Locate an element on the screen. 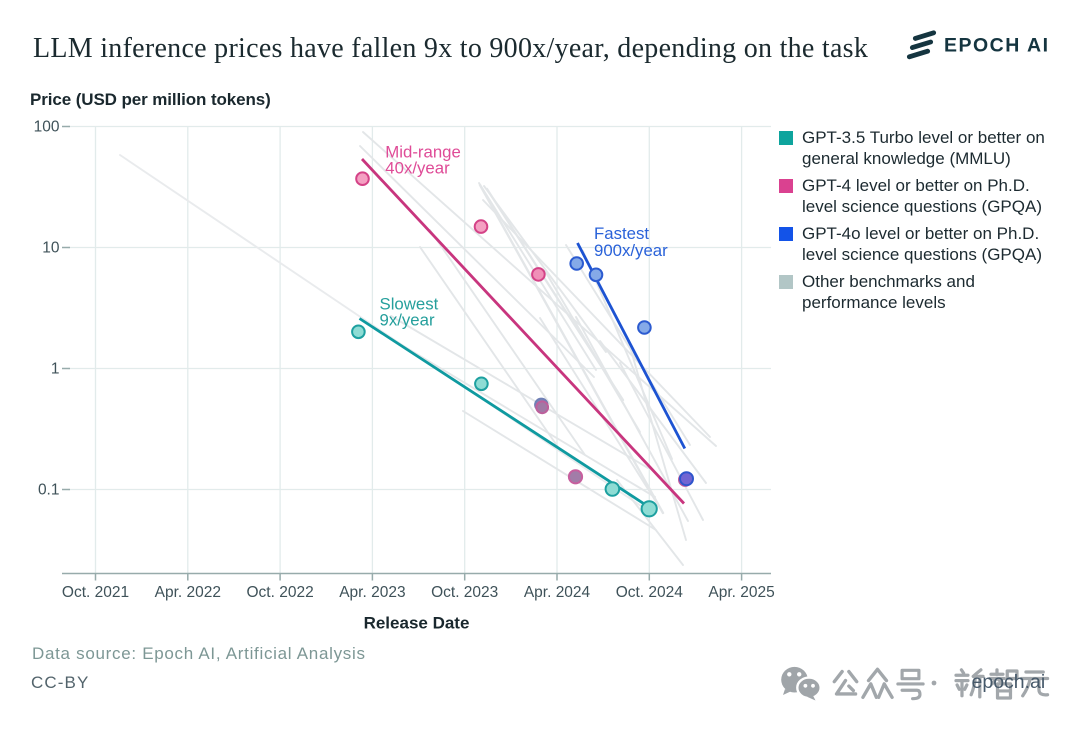 This screenshot has width=1080, height=729. svg-text: Apr. 2023 is located at coordinates (372, 592).